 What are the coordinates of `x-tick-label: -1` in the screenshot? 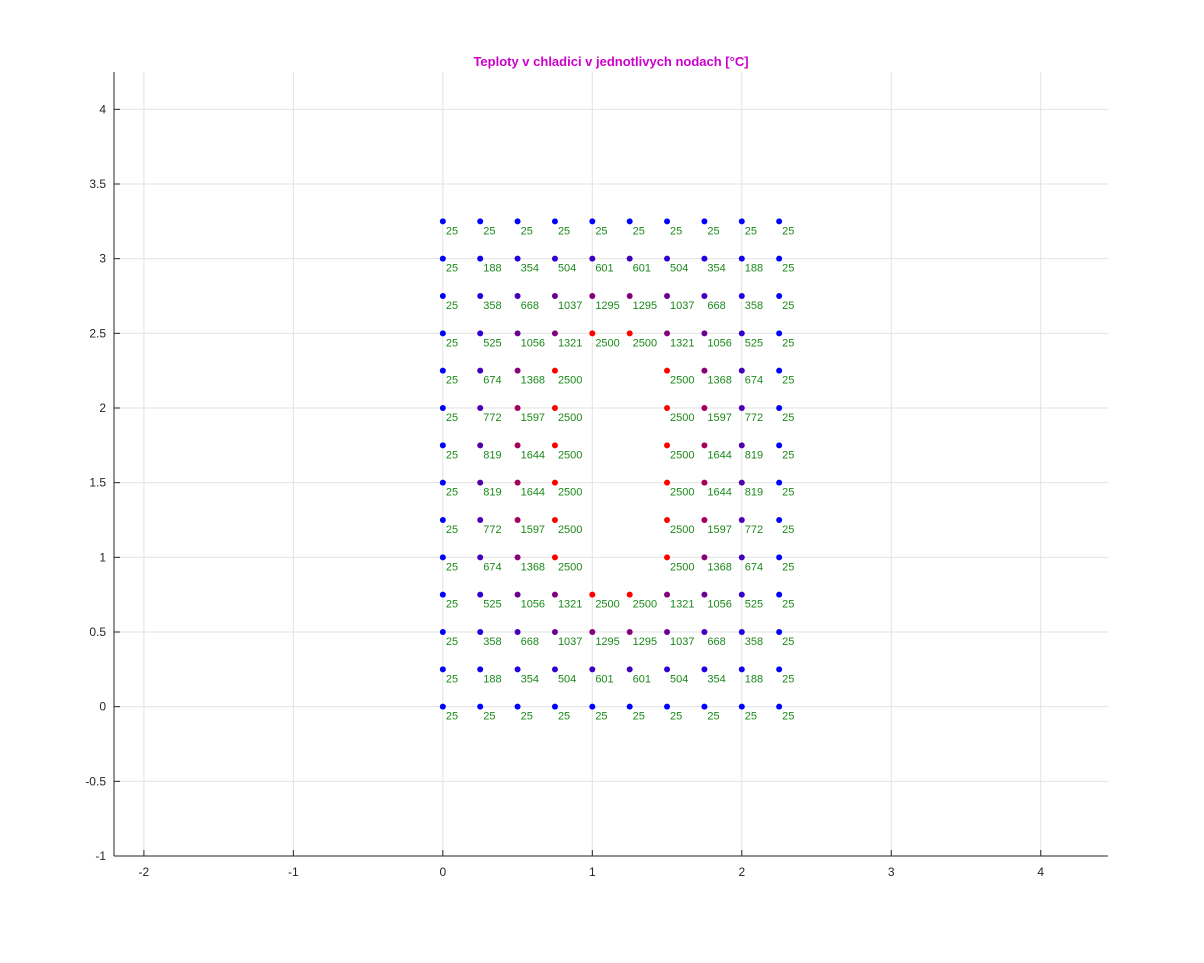 It's located at (293, 872).